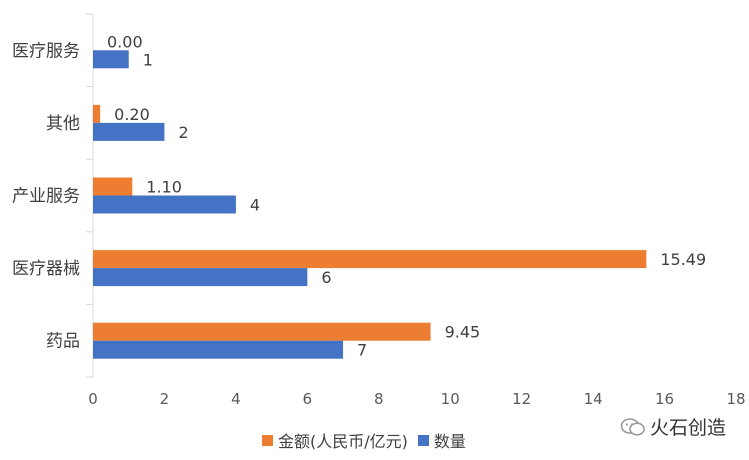  Describe the element at coordinates (593, 399) in the screenshot. I see `x-tick-label: 14` at that location.